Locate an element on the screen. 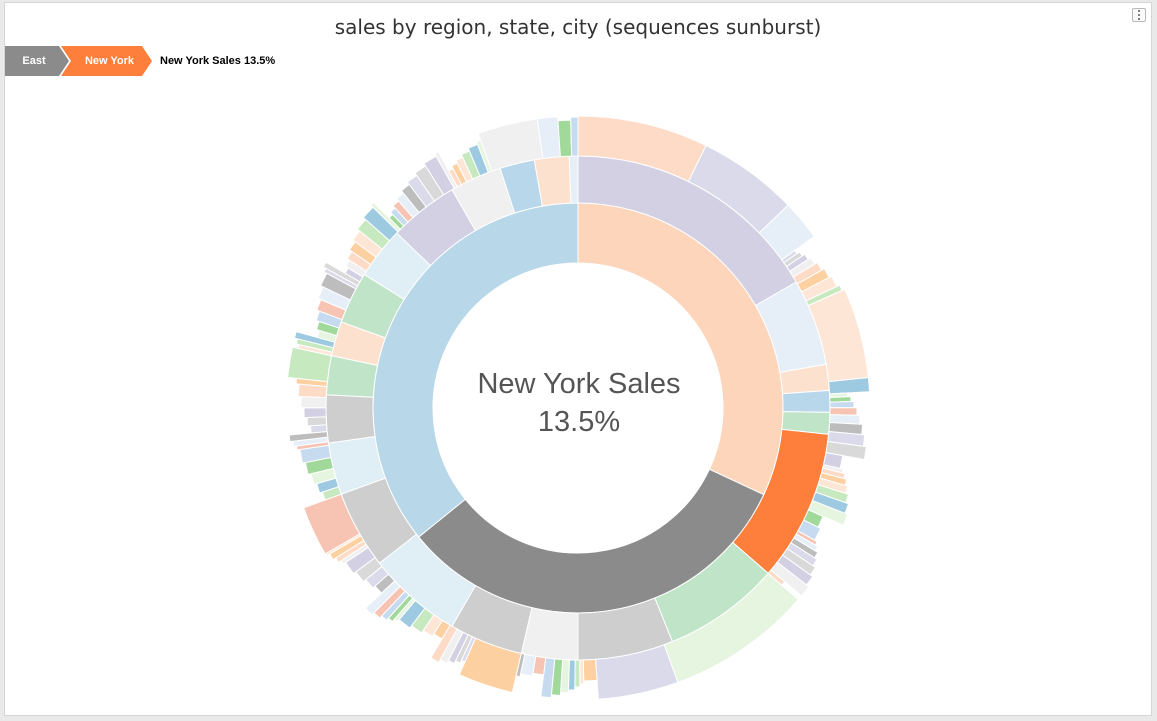 This screenshot has width=1157, height=721. breadcrumb-item-new-york: New York is located at coordinates (106, 61).